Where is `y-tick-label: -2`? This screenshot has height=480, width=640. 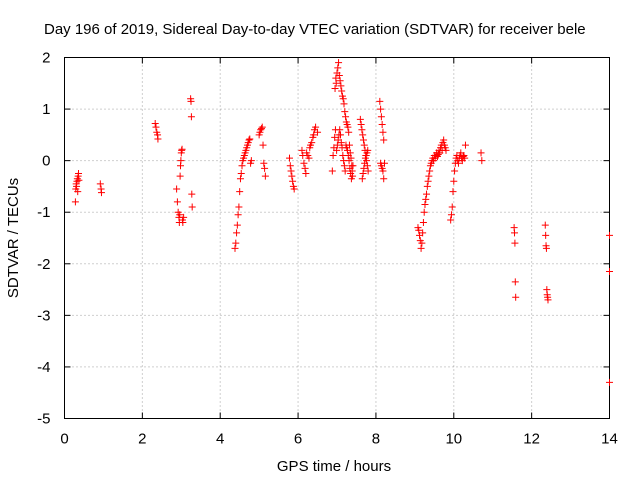 y-tick-label: -2 is located at coordinates (43, 264).